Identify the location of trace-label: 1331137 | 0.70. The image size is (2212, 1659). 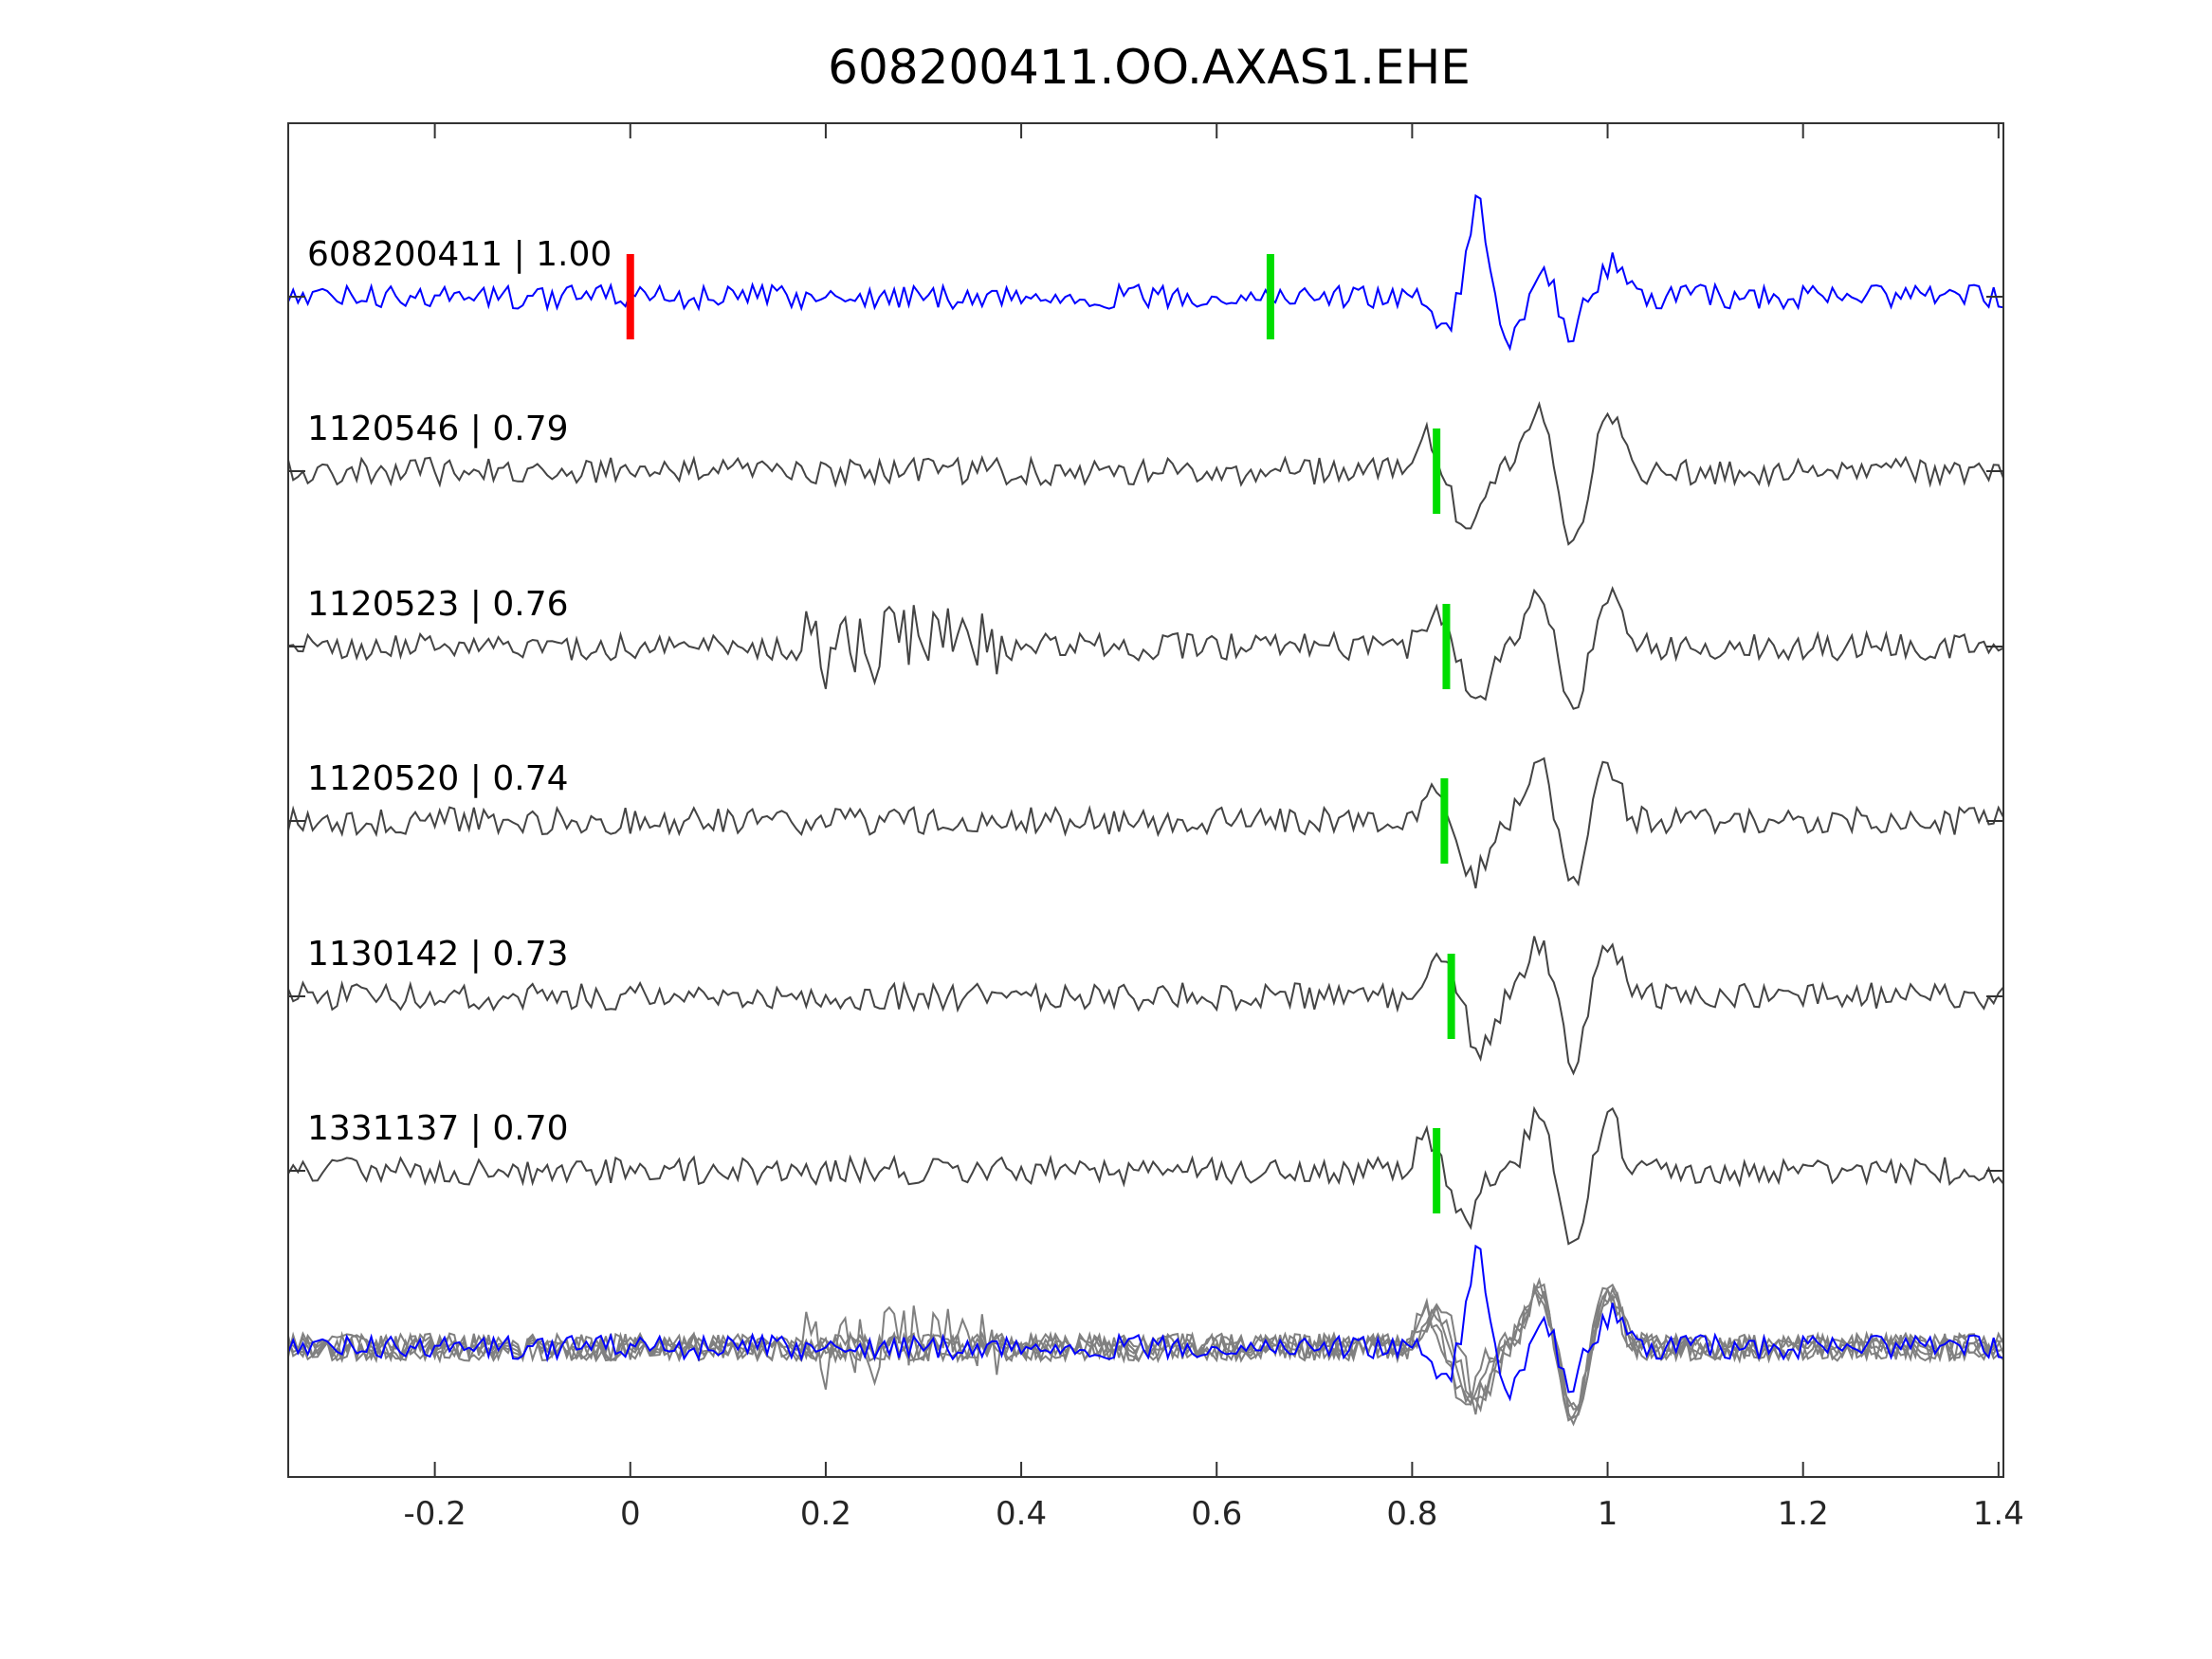
(438, 1128).